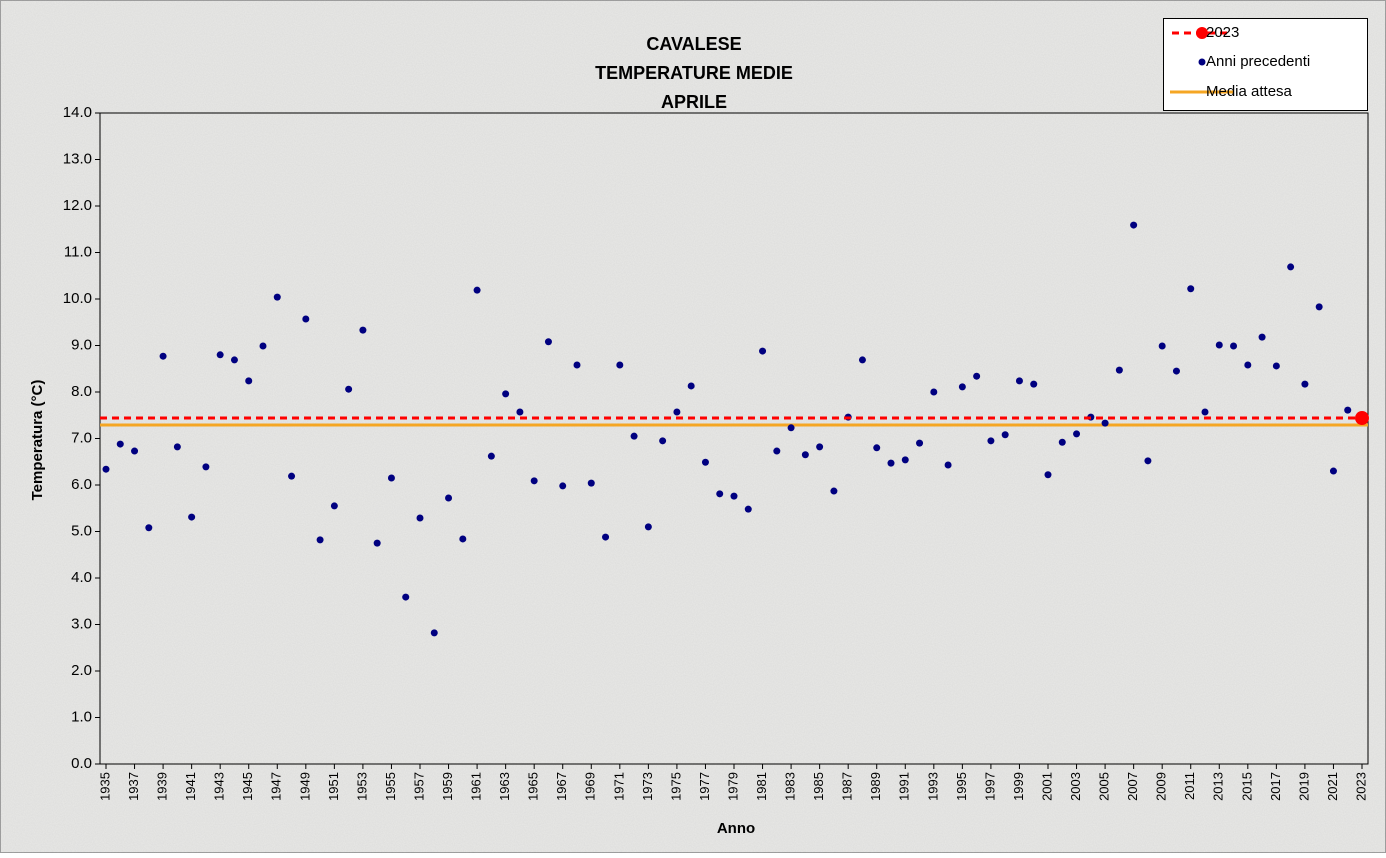 This screenshot has height=858, width=1386. I want to click on x-tick-label: 2005, so click(1104, 786).